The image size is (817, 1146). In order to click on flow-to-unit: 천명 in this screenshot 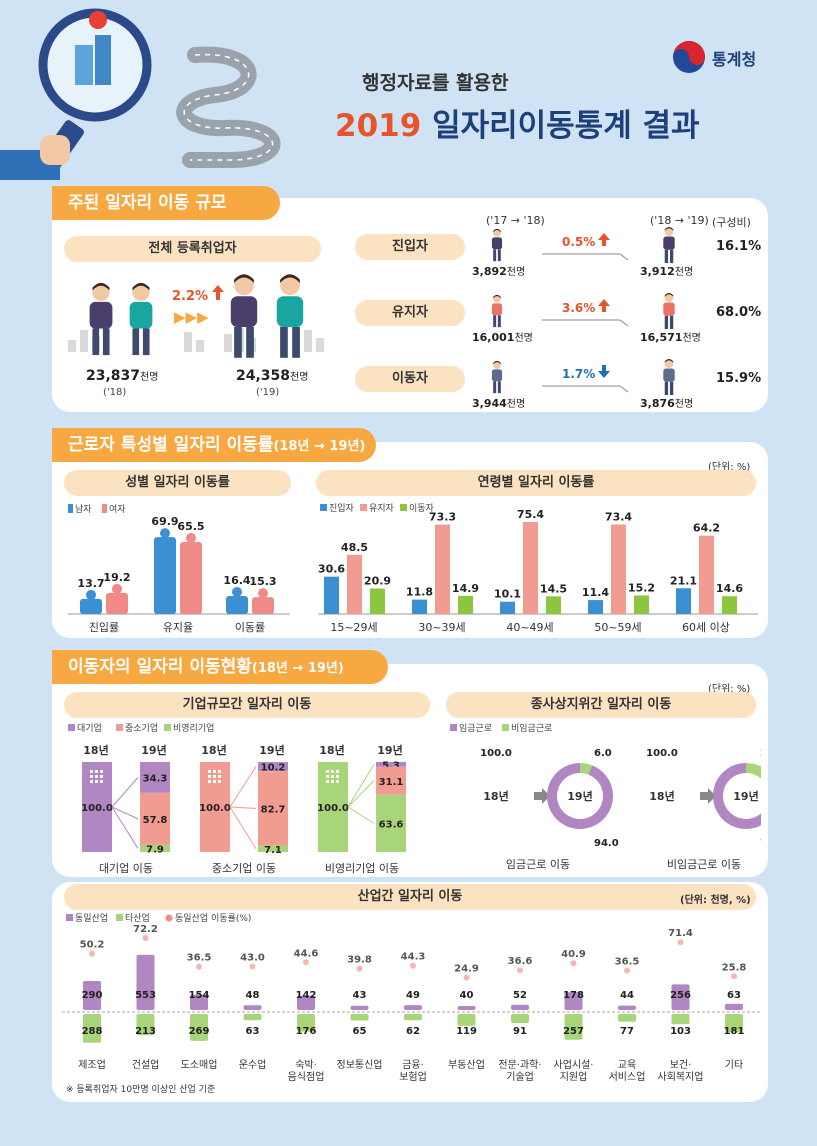, I will do `click(684, 272)`.